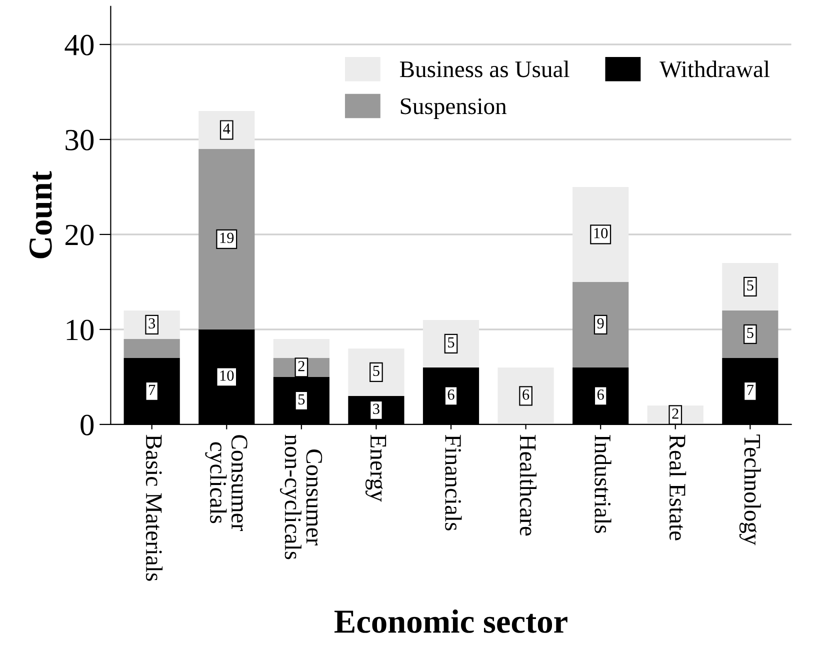 This screenshot has height=648, width=820. I want to click on x-axis-title: Economic sector, so click(451, 621).